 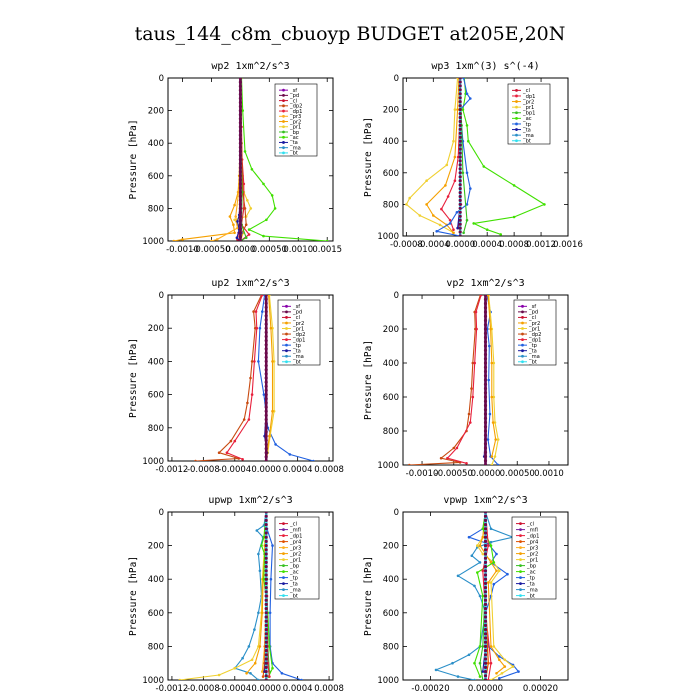 I want to click on legend: _sf_pd_cl_pr2_pr1_dp2_dp1_tp_ta_ma_bt, so click(x=299, y=332).